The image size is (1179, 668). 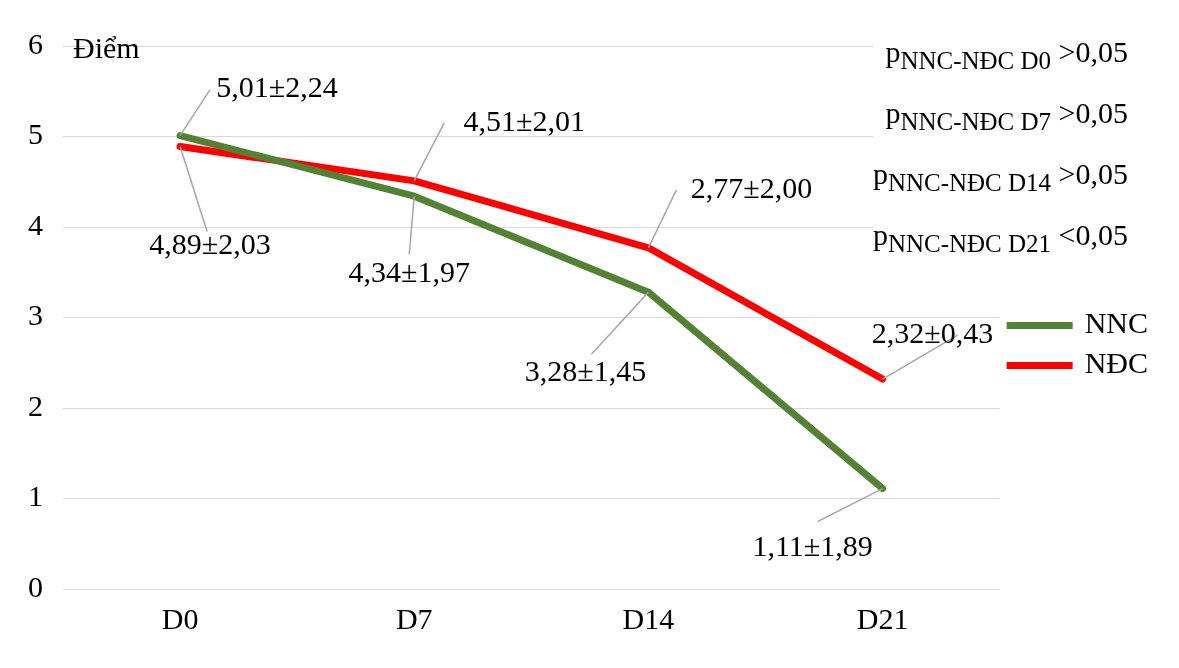 What do you see at coordinates (35, 405) in the screenshot?
I see `y-tick-label: 2` at bounding box center [35, 405].